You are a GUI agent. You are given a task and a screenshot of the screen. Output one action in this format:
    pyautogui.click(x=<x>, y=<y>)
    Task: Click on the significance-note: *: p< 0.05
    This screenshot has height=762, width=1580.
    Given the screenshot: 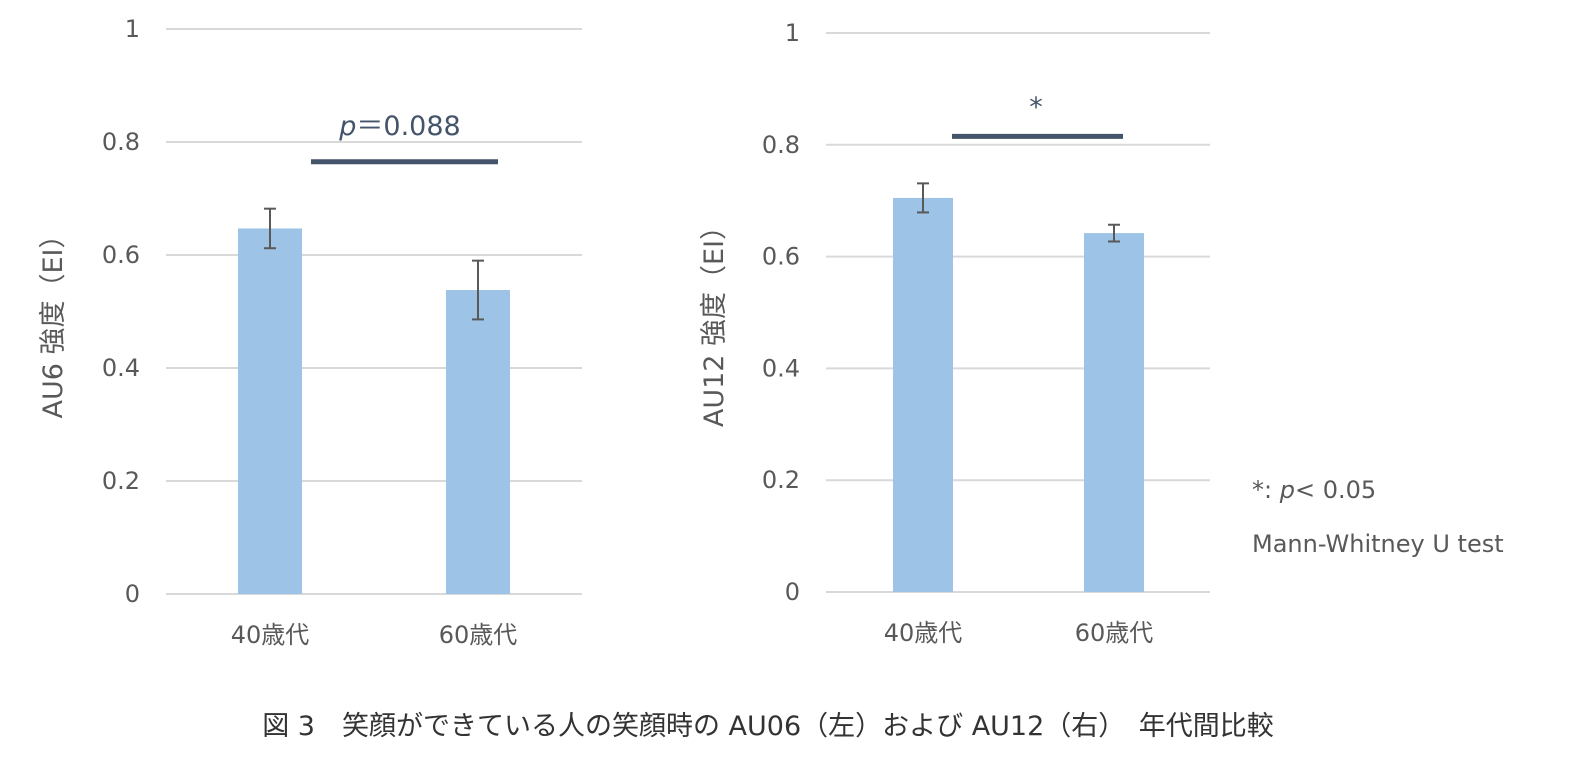 What is the action you would take?
    pyautogui.click(x=1314, y=490)
    